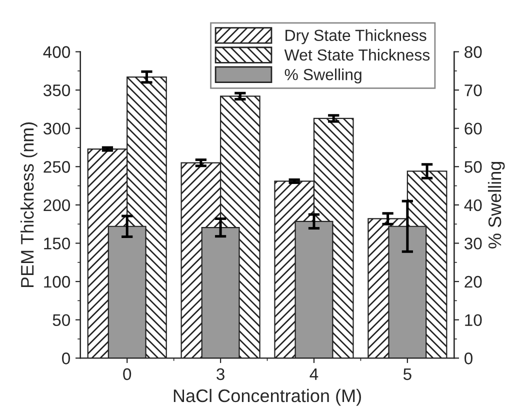  I want to click on y2-tick-label: 40, so click(473, 205).